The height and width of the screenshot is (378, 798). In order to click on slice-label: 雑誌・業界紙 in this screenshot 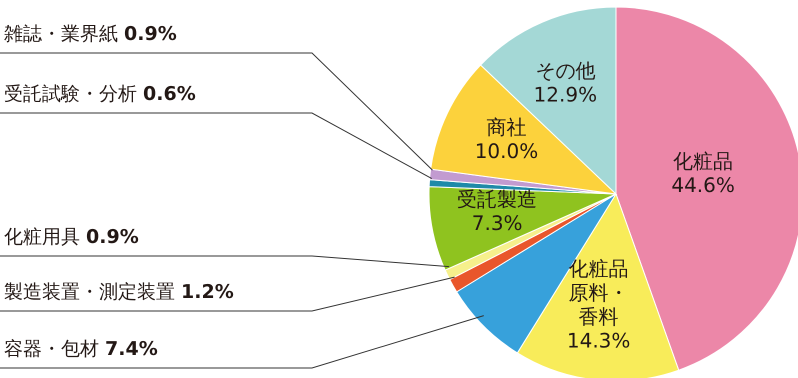, I will do `click(61, 34)`.